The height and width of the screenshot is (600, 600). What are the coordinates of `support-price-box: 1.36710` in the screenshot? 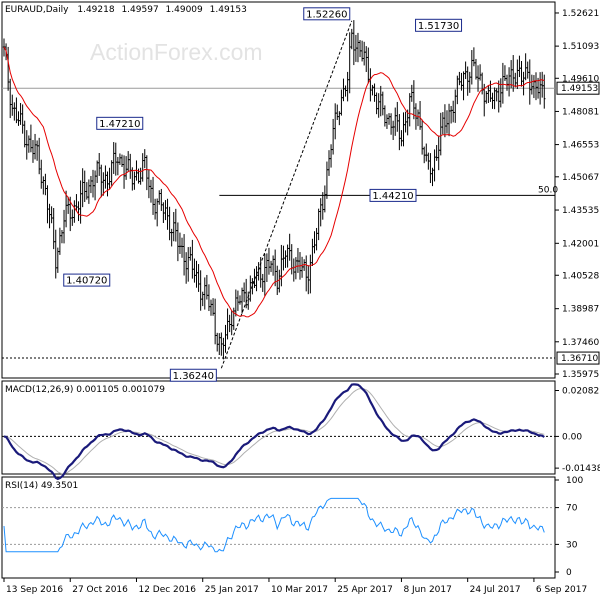 It's located at (578, 358).